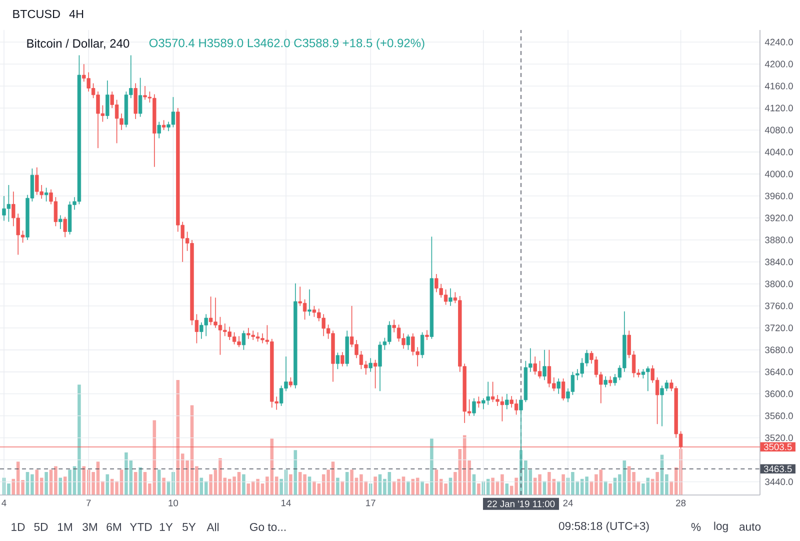 This screenshot has width=800, height=541. Describe the element at coordinates (778, 469) in the screenshot. I see `ref-line-label: 3463.5` at that location.